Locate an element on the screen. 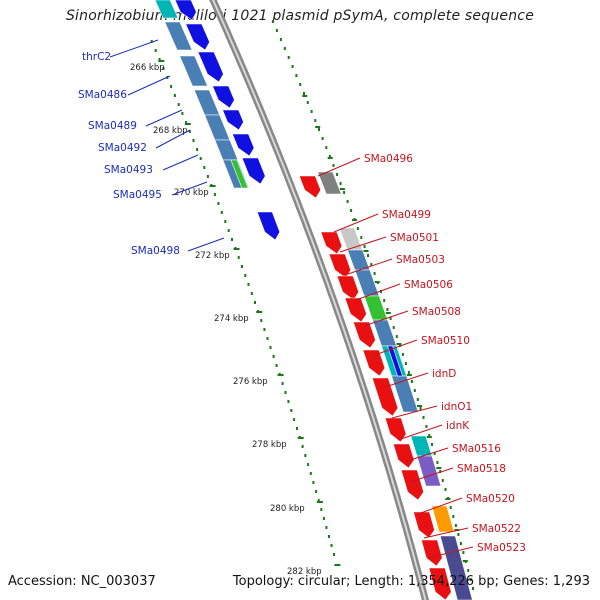  gene-label: SMa0495 is located at coordinates (137, 195).